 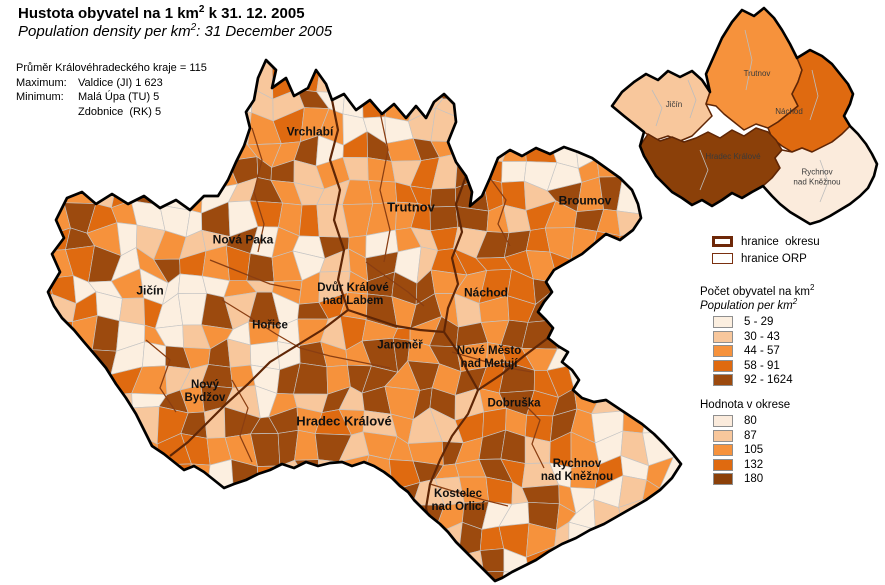 What do you see at coordinates (193, 27) in the screenshot?
I see `subtitle-superscript: 2` at bounding box center [193, 27].